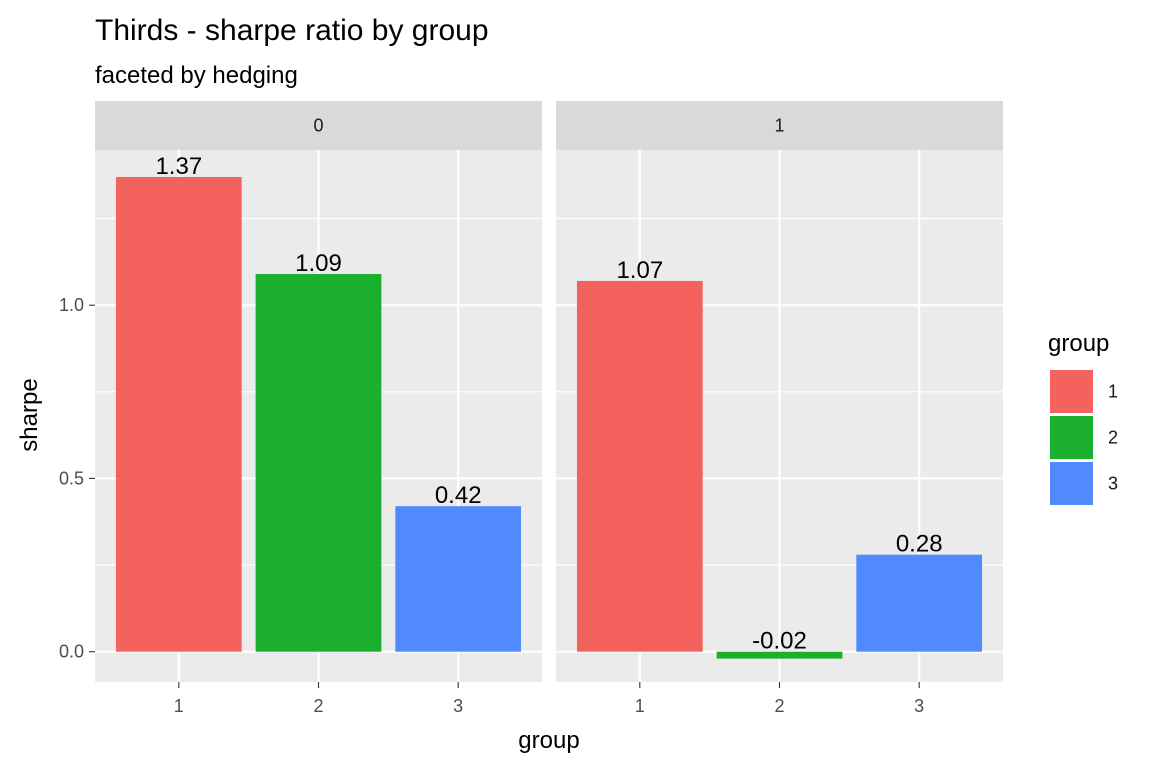  I want to click on y-tick-label: 0.0, so click(71, 652).